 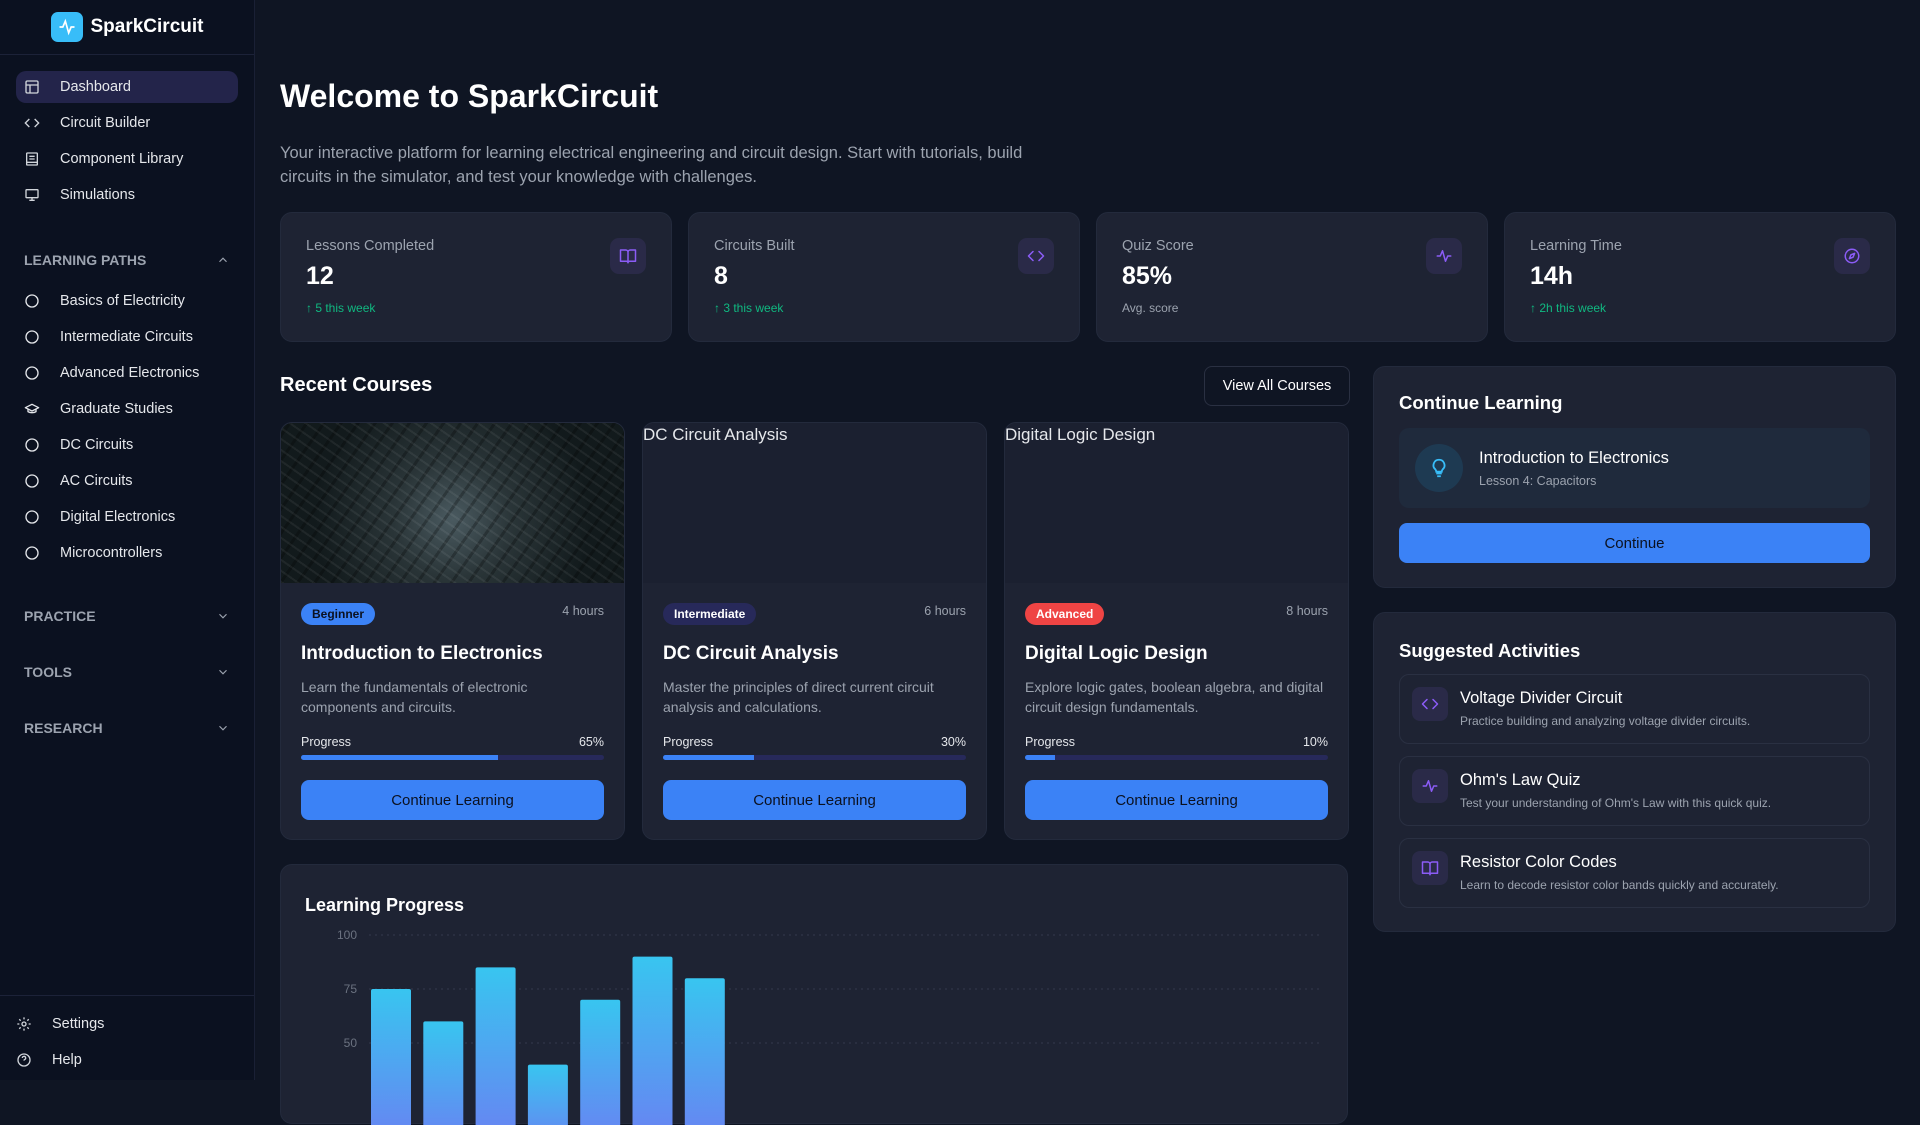 What do you see at coordinates (32, 195) in the screenshot?
I see `monitor-icon` at bounding box center [32, 195].